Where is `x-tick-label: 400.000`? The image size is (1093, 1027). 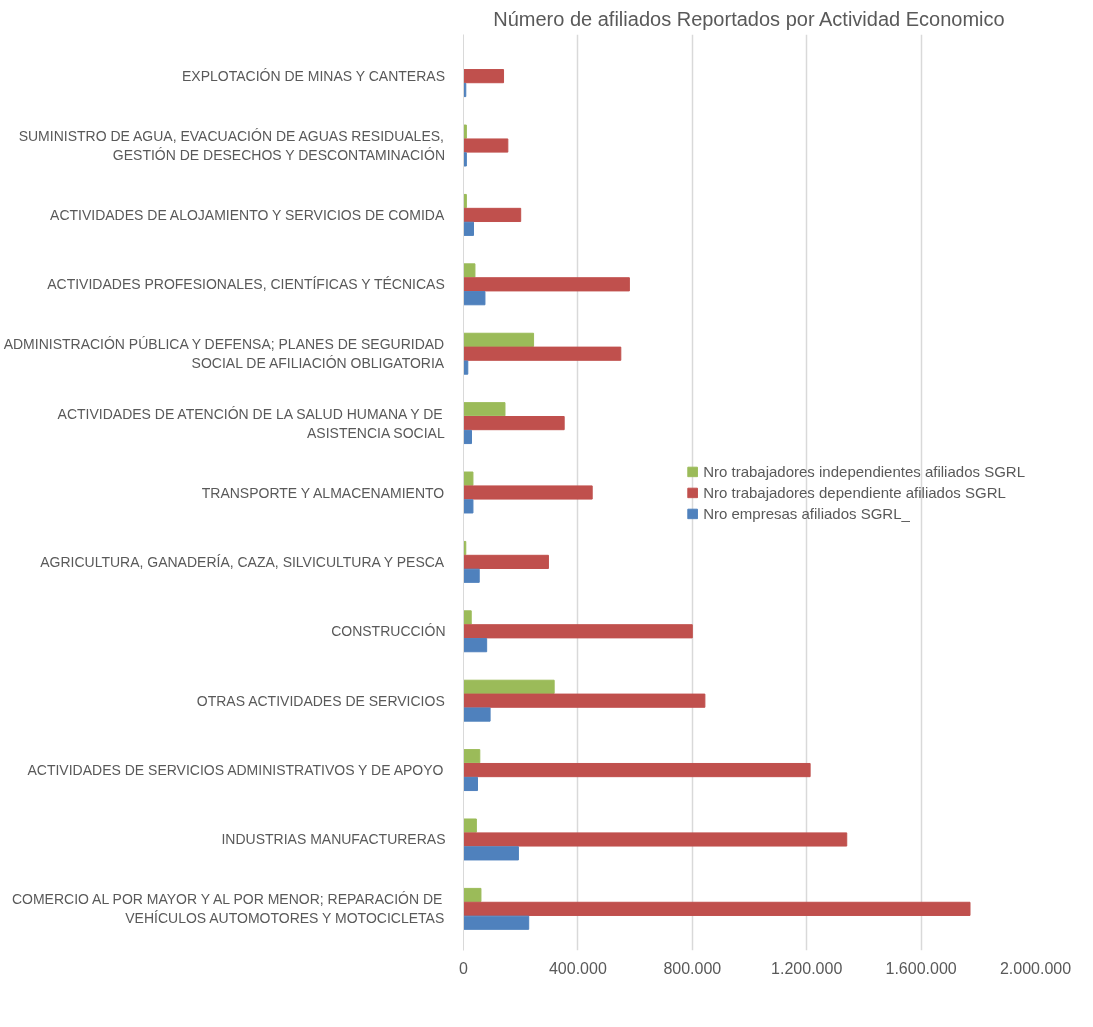
x-tick-label: 400.000 is located at coordinates (577, 968).